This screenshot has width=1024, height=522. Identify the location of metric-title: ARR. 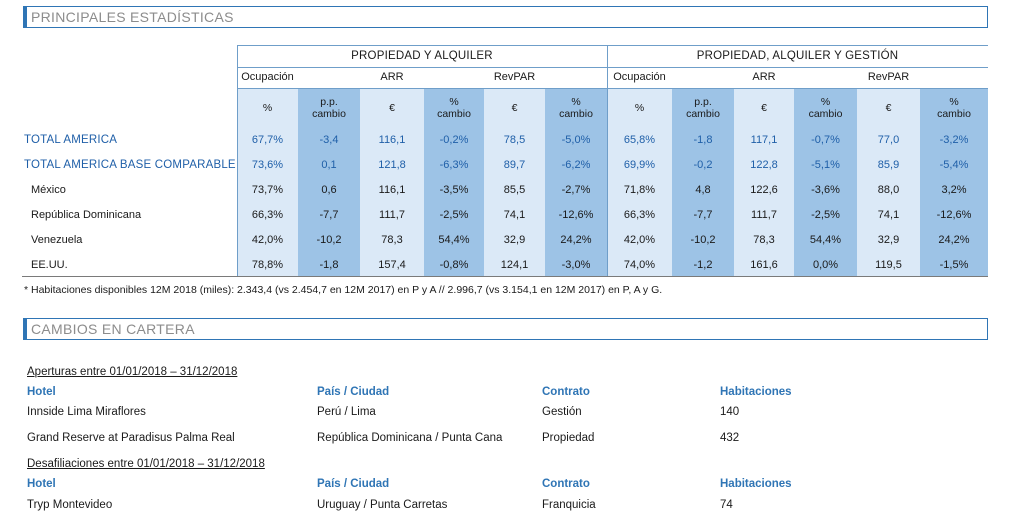
(392, 77).